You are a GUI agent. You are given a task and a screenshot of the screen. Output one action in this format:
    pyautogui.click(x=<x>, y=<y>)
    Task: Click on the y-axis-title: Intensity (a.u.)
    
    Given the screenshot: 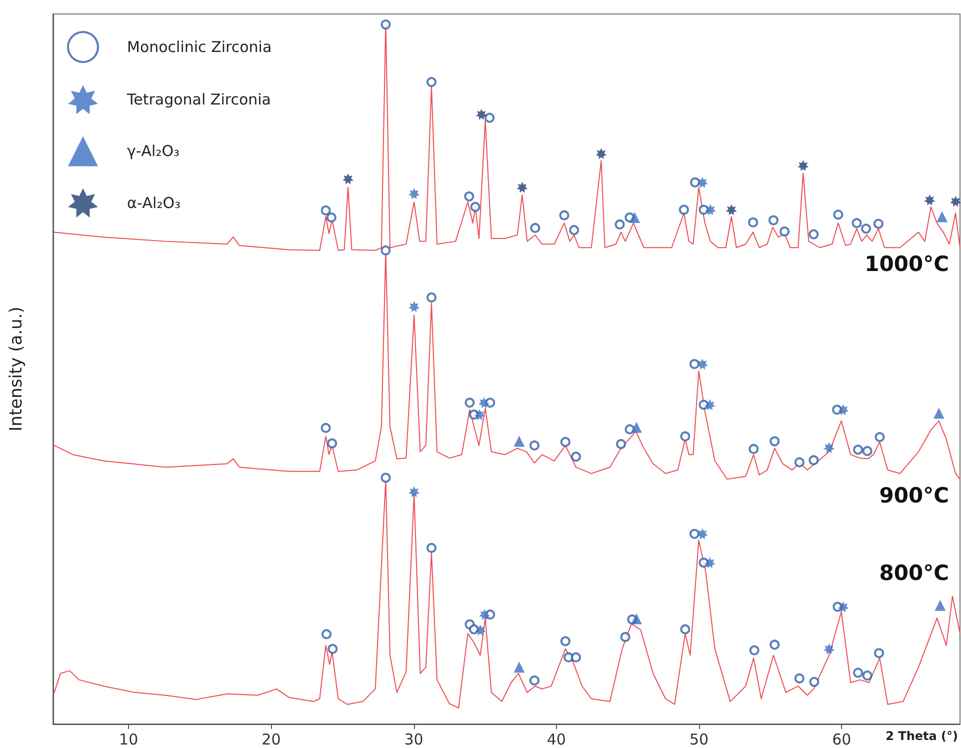 What is the action you would take?
    pyautogui.click(x=16, y=369)
    